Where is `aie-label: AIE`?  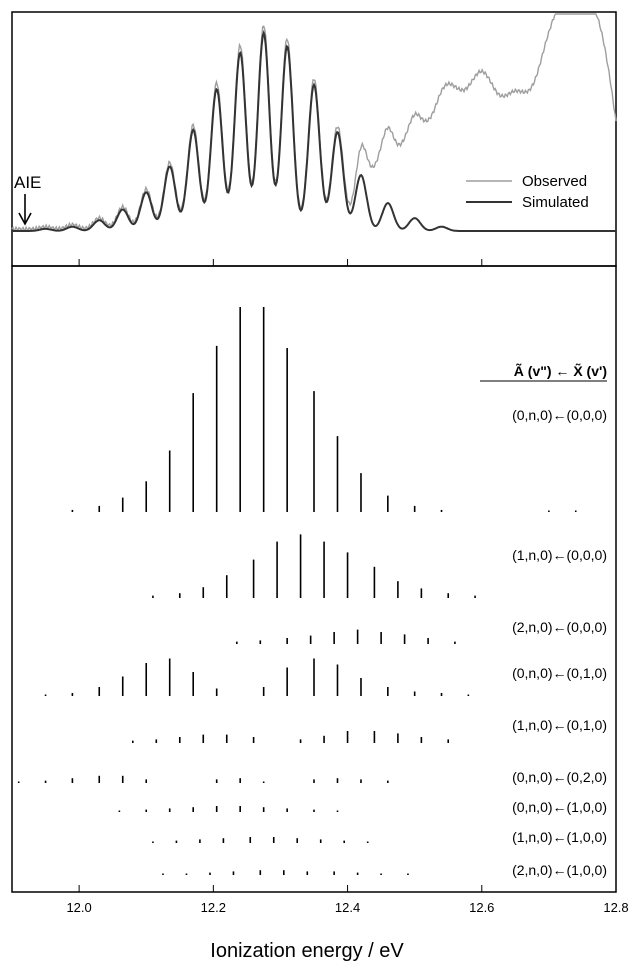 aie-label: AIE is located at coordinates (27, 182).